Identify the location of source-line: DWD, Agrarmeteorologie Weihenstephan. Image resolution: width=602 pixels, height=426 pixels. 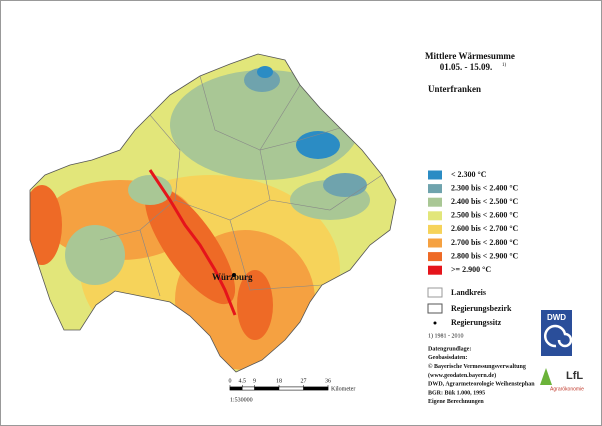
(481, 385).